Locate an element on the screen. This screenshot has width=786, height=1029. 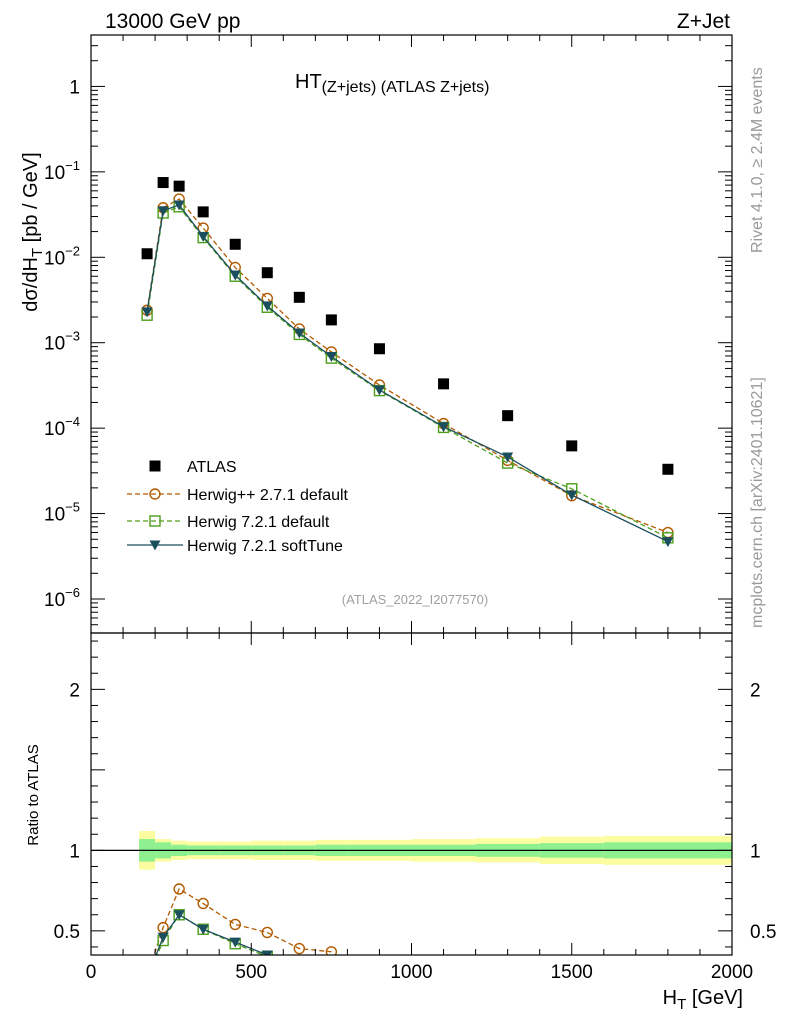
x-tick-label: 2000 is located at coordinates (732, 972).